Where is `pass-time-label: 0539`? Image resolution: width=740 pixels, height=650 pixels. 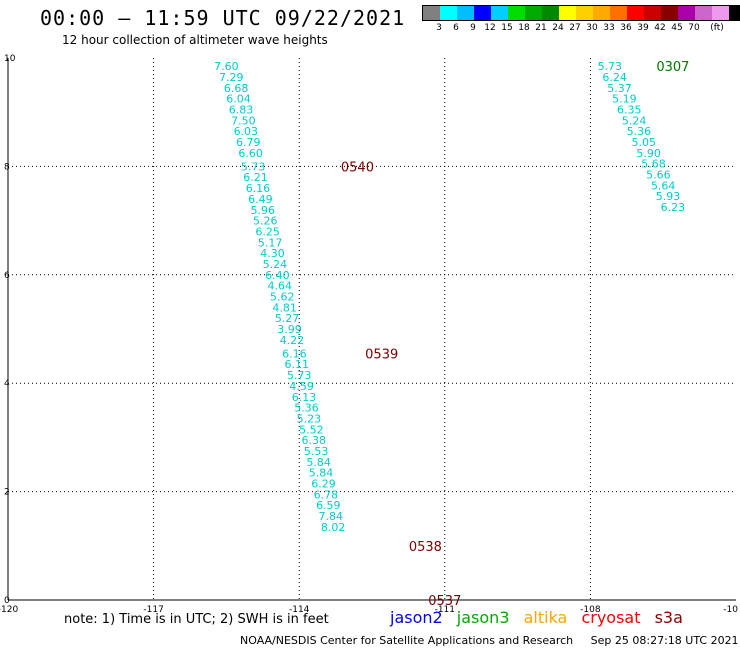 pass-time-label: 0539 is located at coordinates (381, 354).